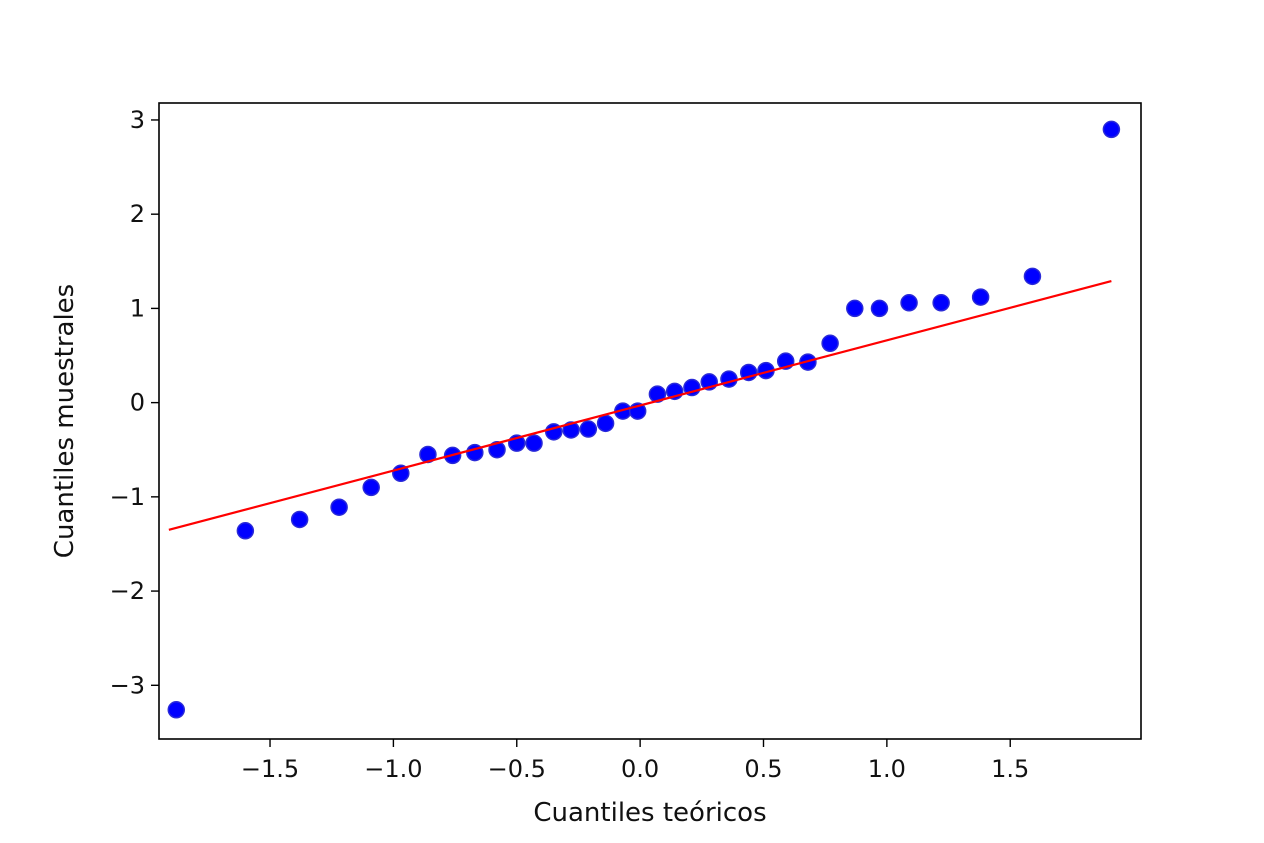  I want to click on y-axis-label: Cuantiles muestrales, so click(65, 421).